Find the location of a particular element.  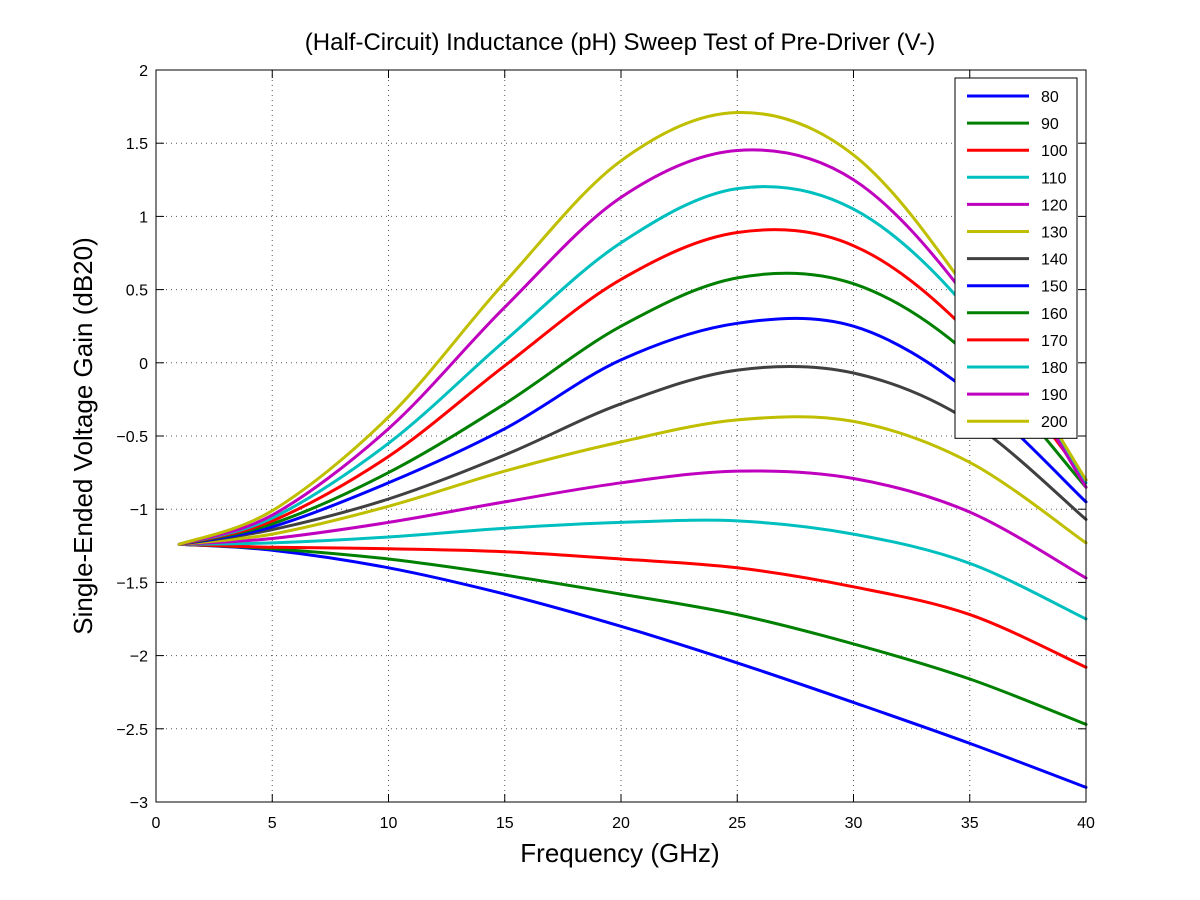

legend: 80 90 100 110 120 130 140 150 160 170 180 190 200 is located at coordinates (1016, 258).